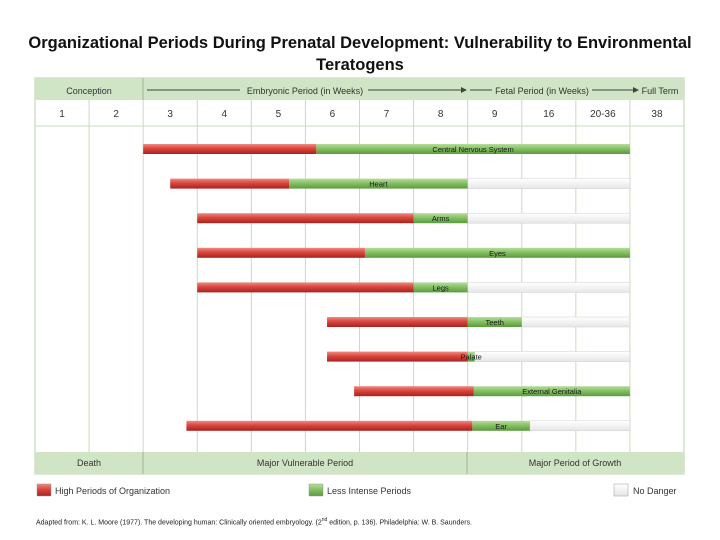 This screenshot has width=720, height=540. I want to click on bar-row: Central Nervous System, so click(386, 149).